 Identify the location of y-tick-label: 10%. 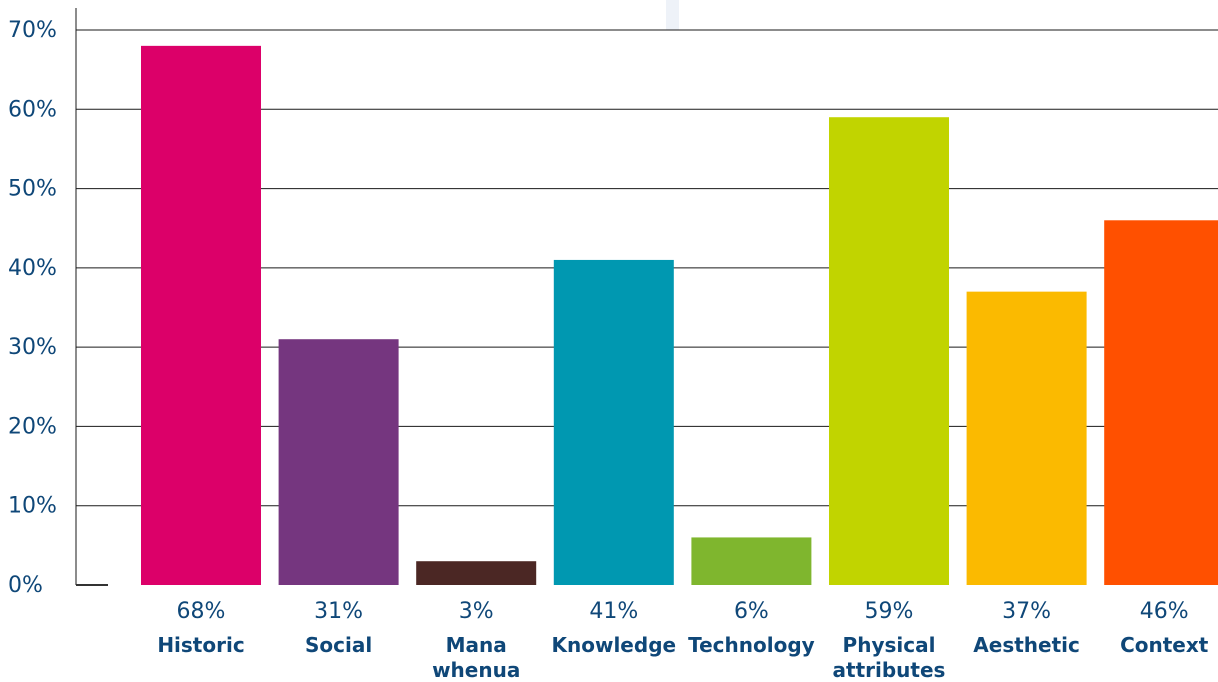
(32, 506).